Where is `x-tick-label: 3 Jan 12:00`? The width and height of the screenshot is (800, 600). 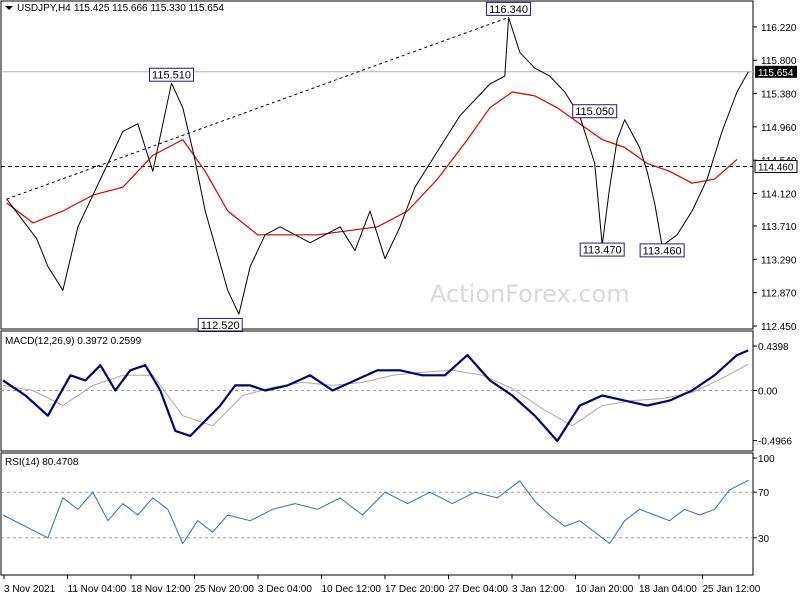
x-tick-label: 3 Jan 12:00 is located at coordinates (538, 589).